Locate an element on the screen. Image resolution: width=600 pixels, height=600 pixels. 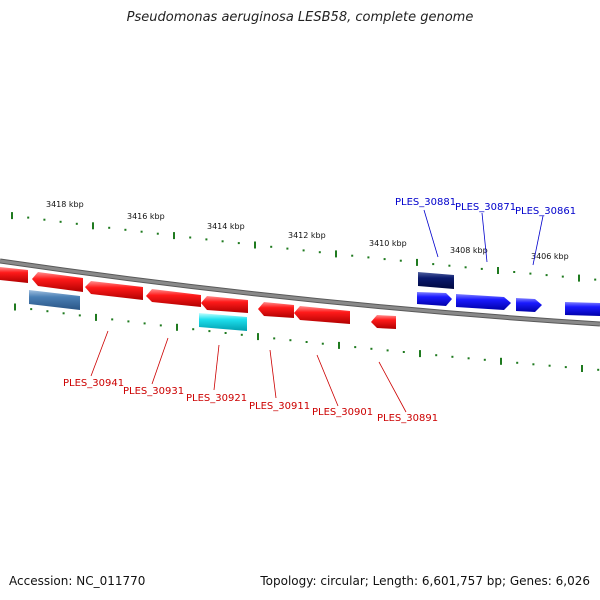
gene-label: PLES_30891 is located at coordinates (407, 418).